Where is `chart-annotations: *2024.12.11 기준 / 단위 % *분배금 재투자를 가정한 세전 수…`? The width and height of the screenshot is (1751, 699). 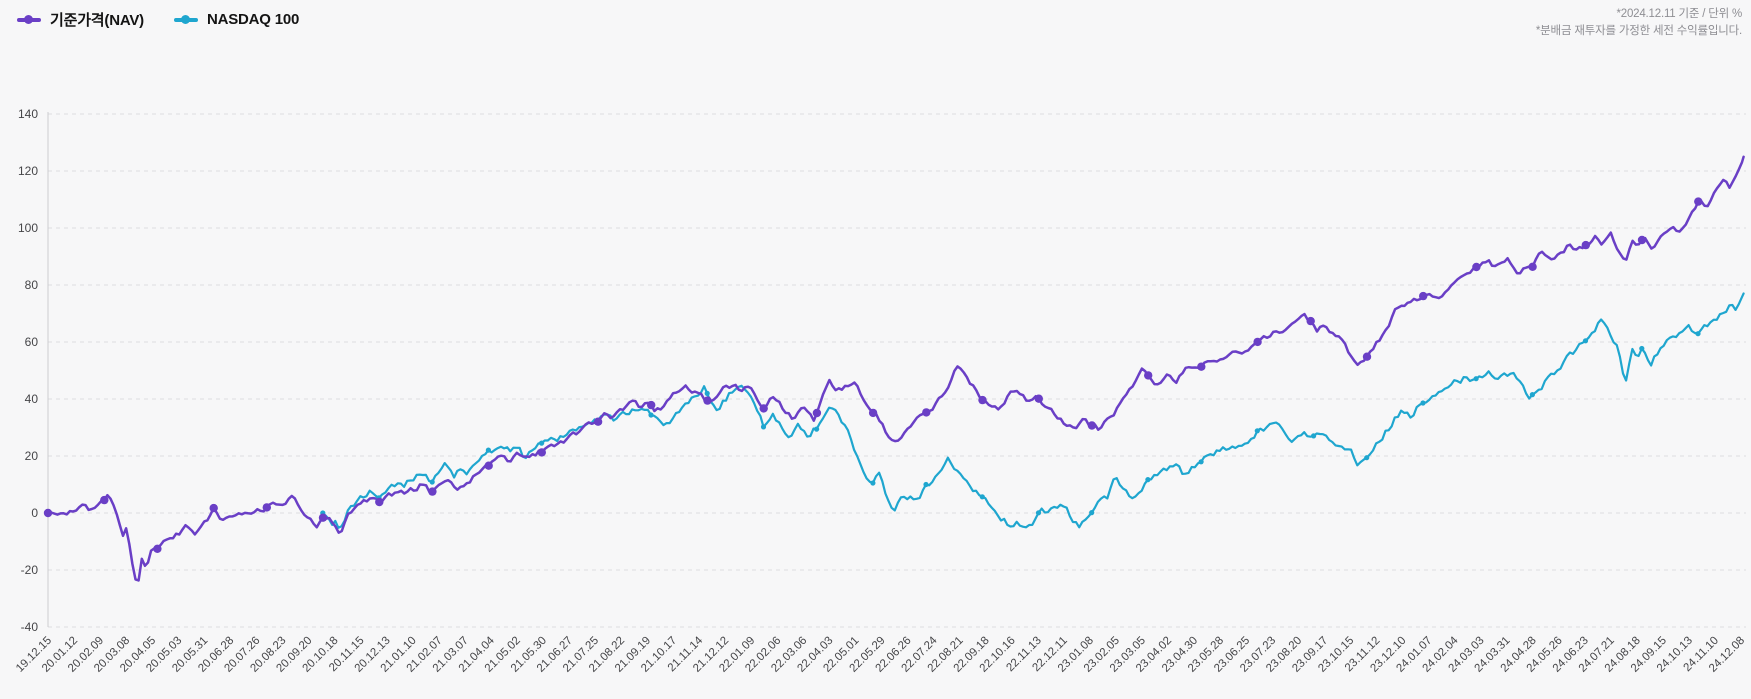
chart-annotations: *2024.12.11 기준 / 단위 % *분배금 재투자를 가정한 세전 수… is located at coordinates (1639, 23).